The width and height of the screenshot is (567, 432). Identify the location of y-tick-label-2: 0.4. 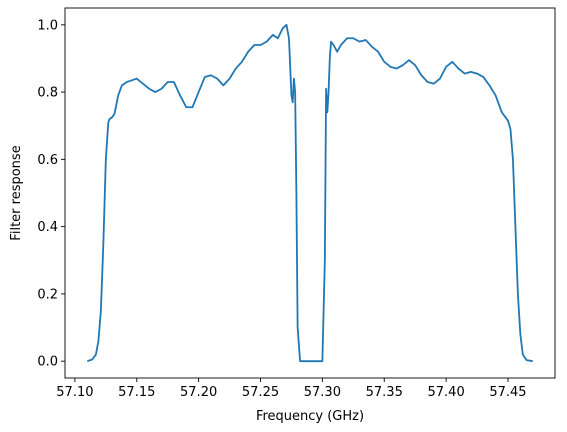
(47, 227).